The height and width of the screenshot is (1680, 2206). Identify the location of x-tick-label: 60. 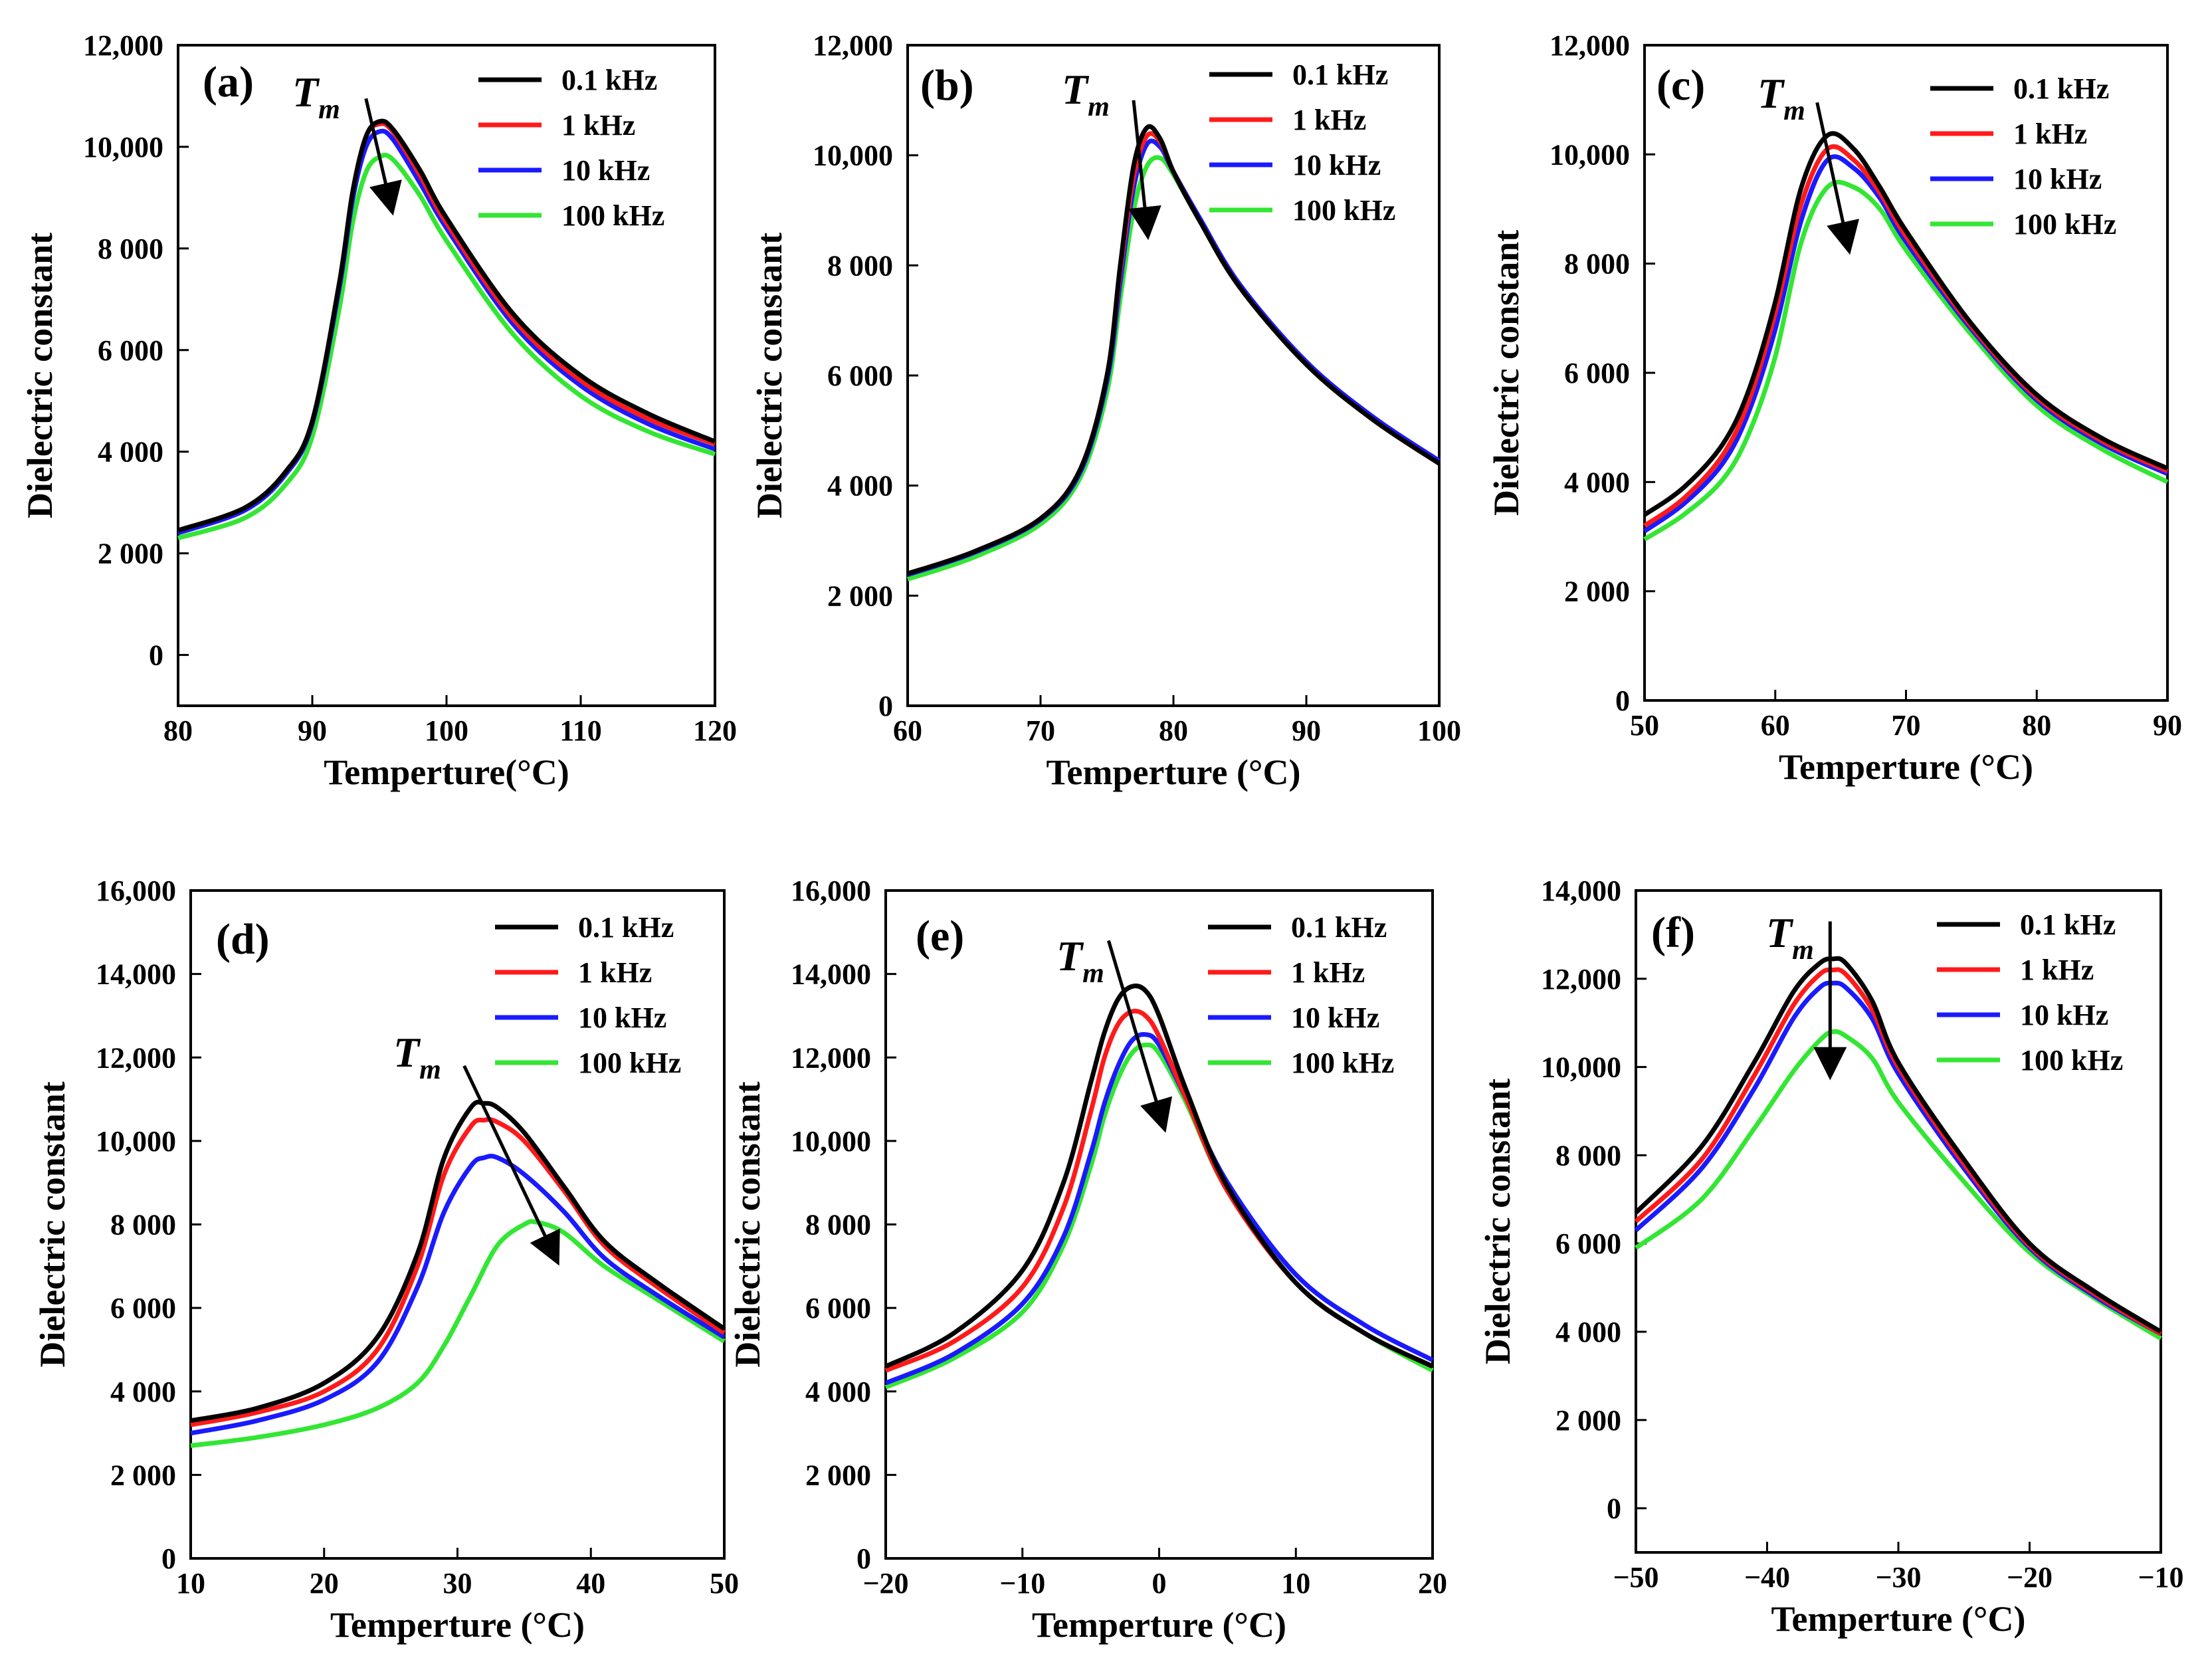
(1775, 725).